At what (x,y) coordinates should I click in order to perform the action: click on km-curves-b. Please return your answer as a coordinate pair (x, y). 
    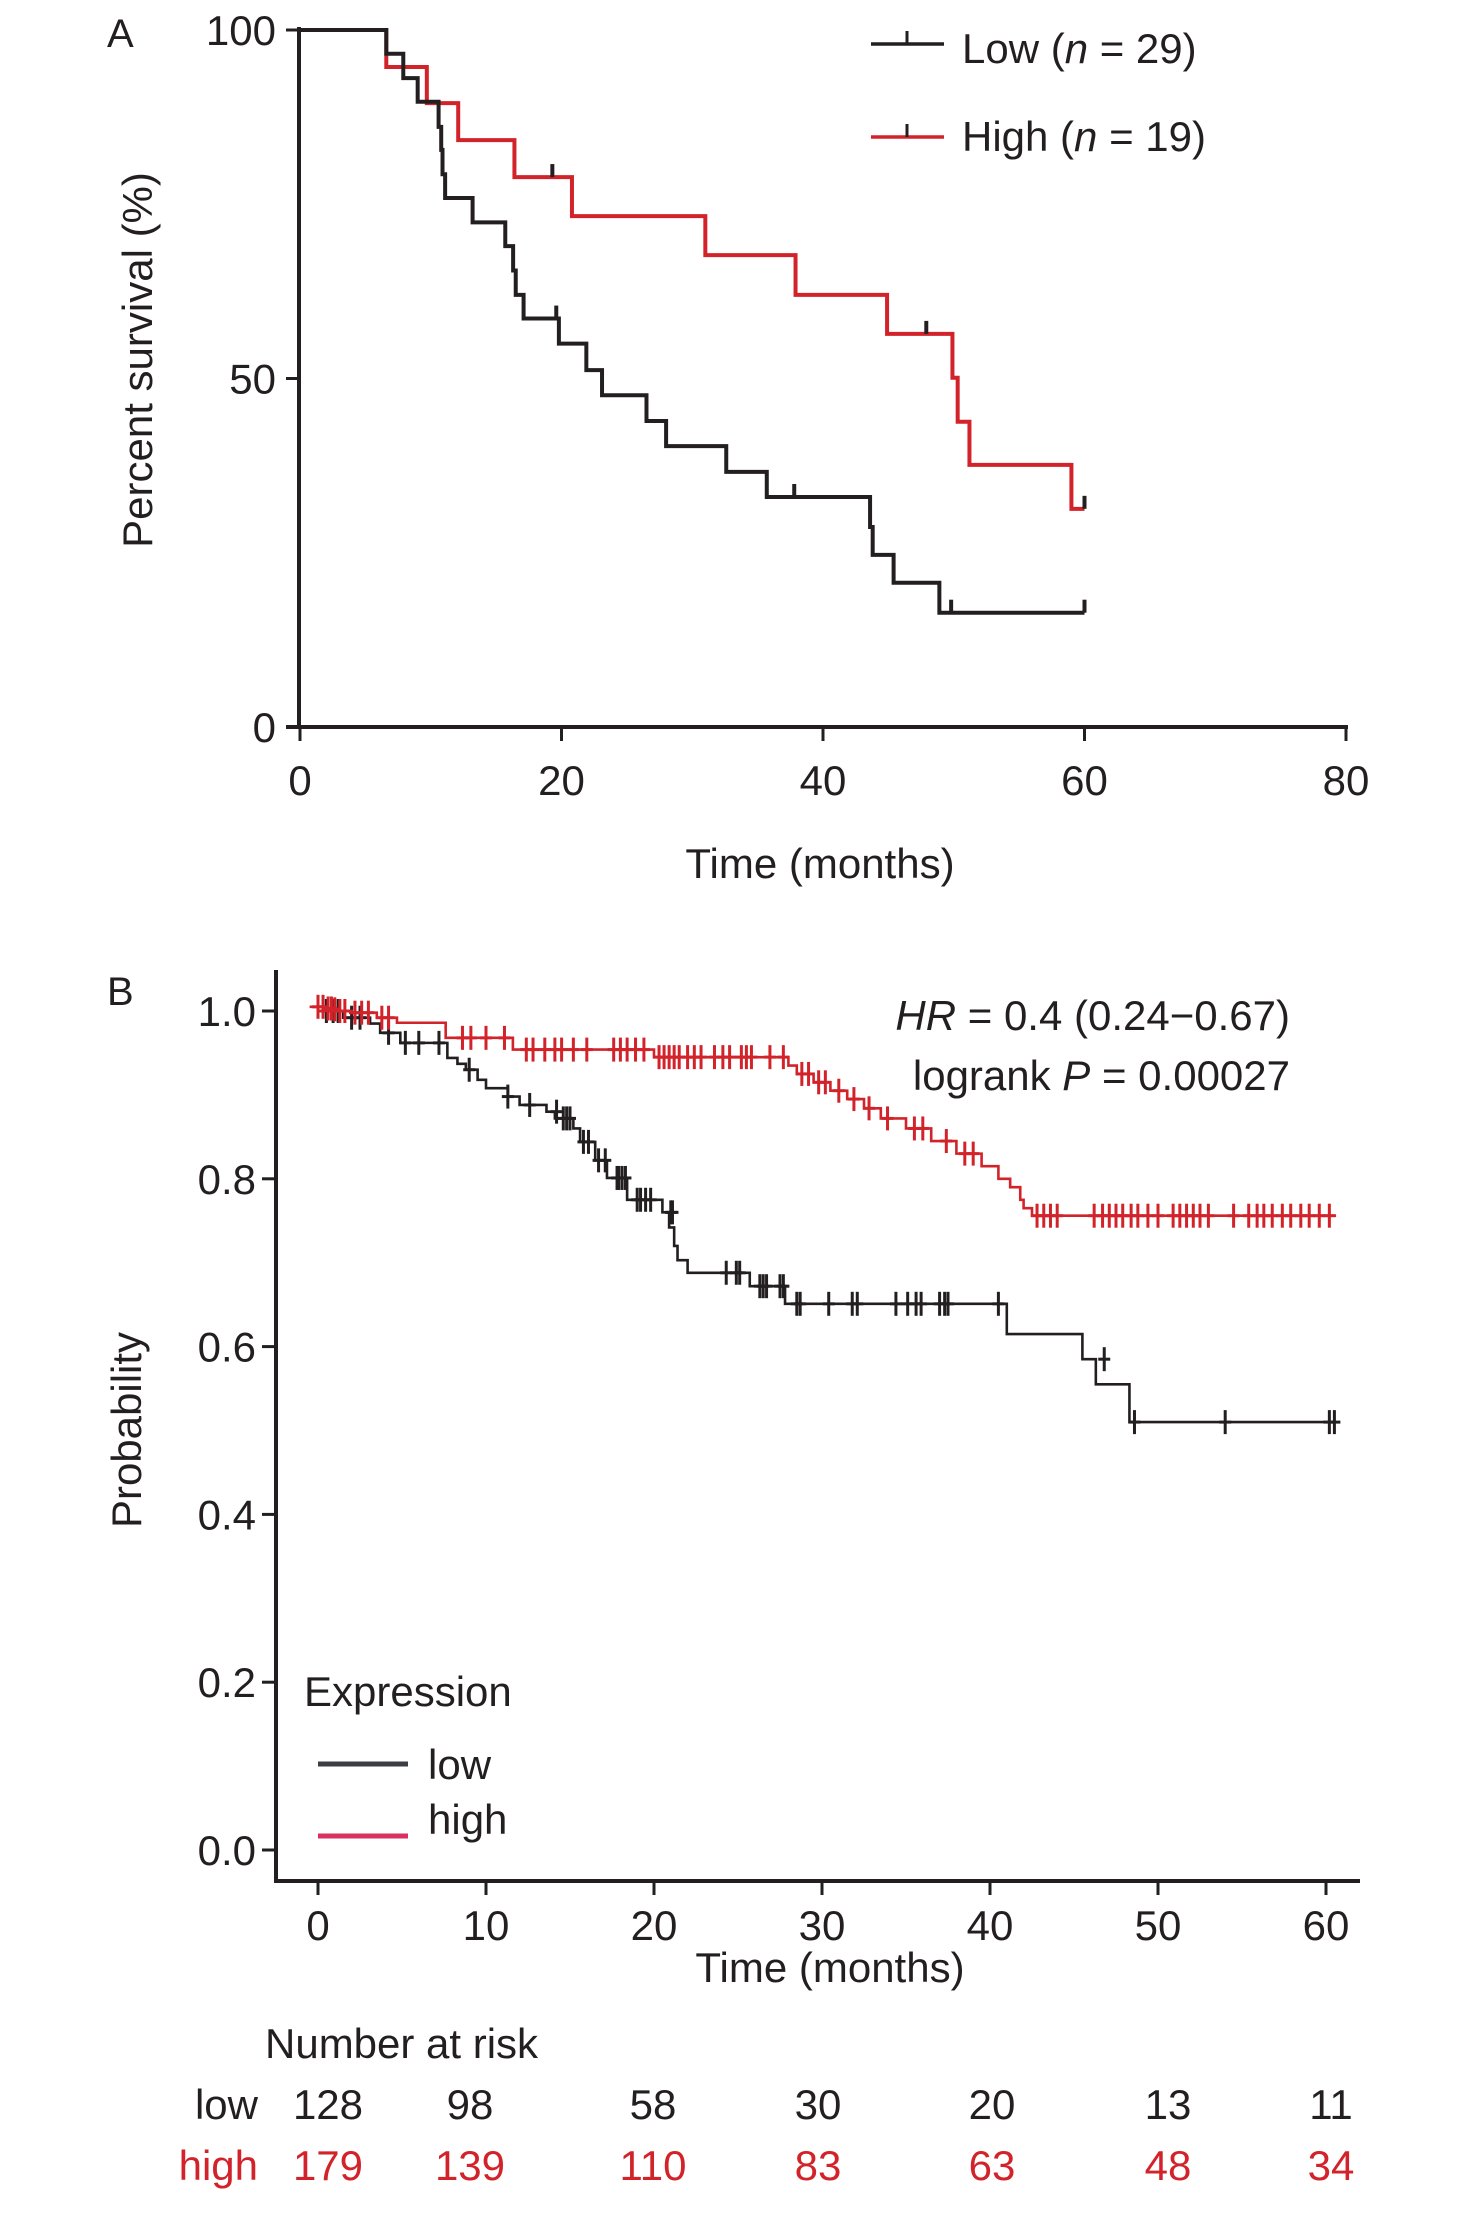
    Looking at the image, I should click on (825, 1214).